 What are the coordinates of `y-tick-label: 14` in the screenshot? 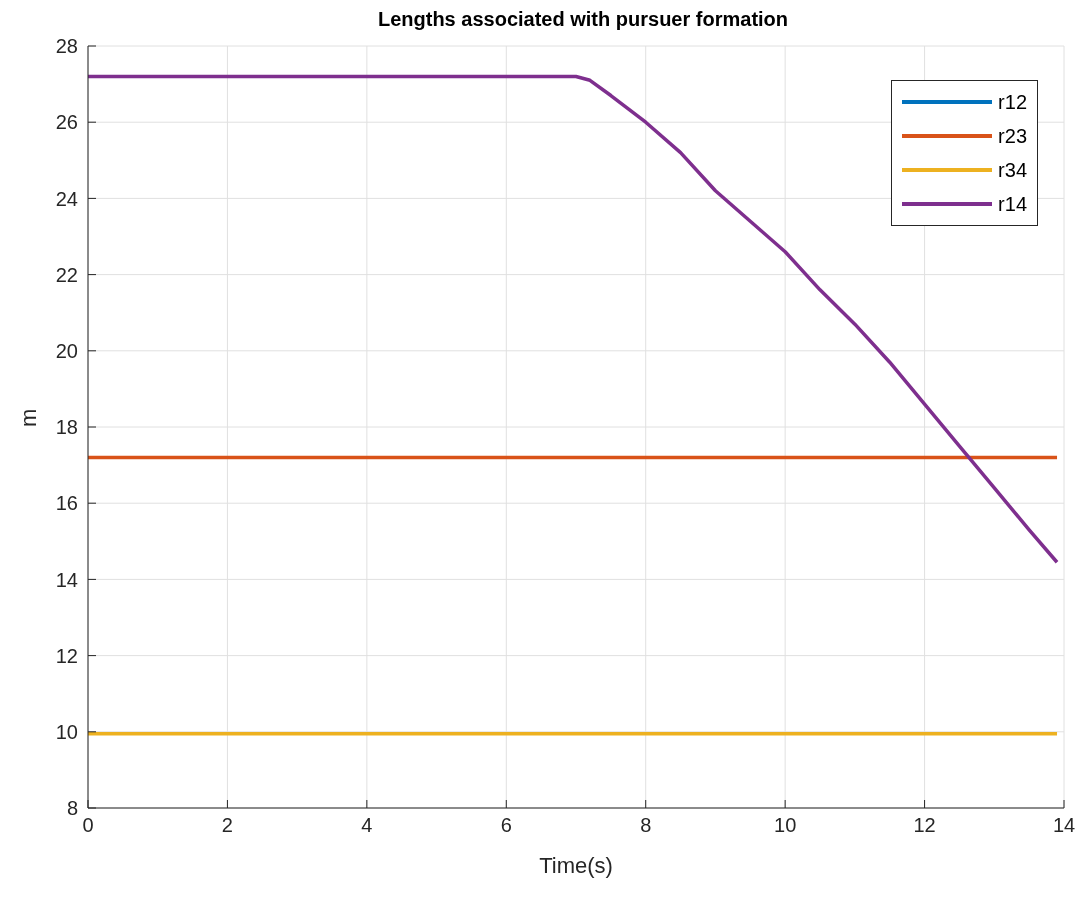 It's located at (66, 579).